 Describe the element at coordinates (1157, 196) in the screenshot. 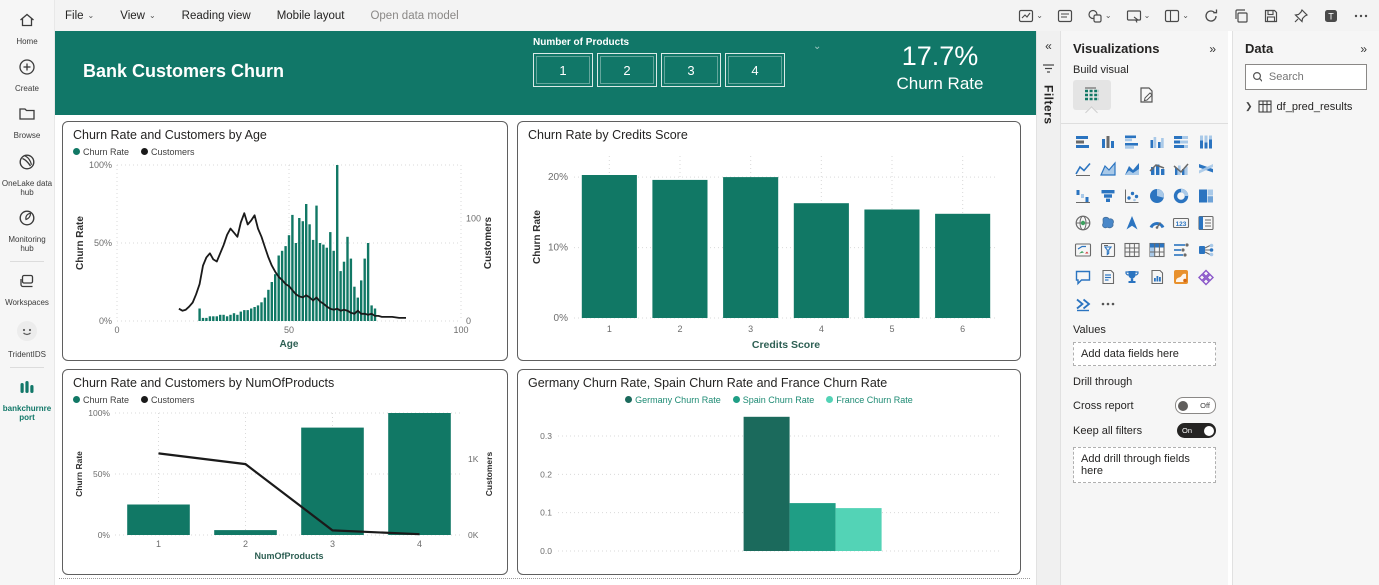

I see `pie-chart-icon` at that location.